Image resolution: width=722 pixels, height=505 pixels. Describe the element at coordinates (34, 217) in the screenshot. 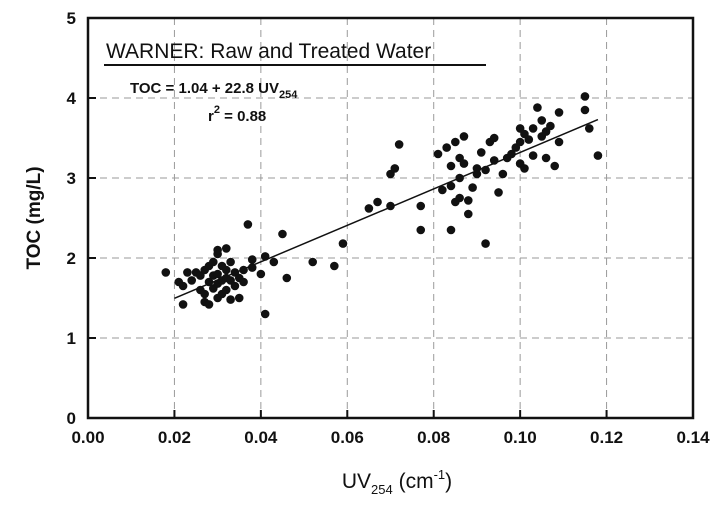

I see `y-axis-label: TOC (mg/L)` at that location.